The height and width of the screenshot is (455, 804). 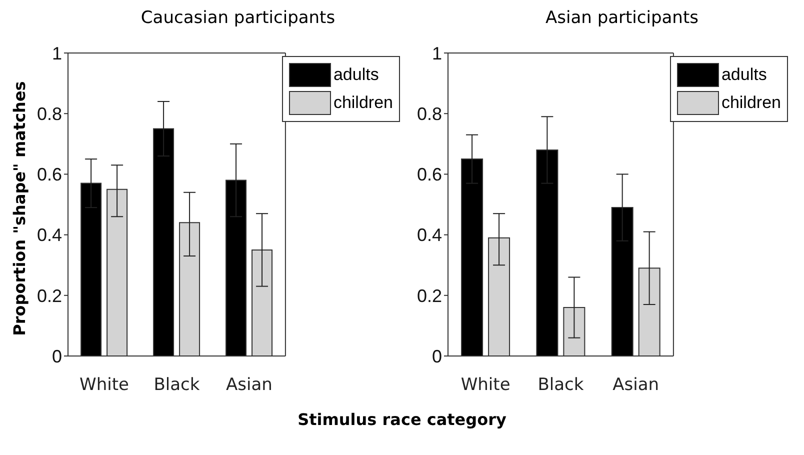 I want to click on chart-title: Caucasian participants, so click(x=238, y=19).